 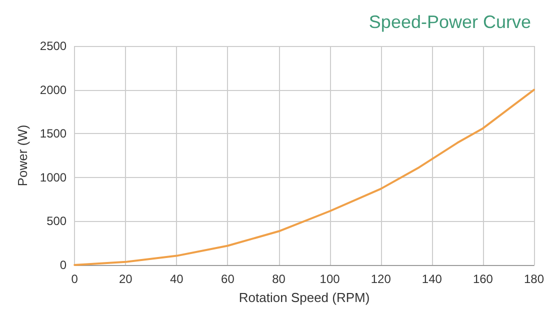 I want to click on y-tick-label: 1000, so click(x=53, y=177).